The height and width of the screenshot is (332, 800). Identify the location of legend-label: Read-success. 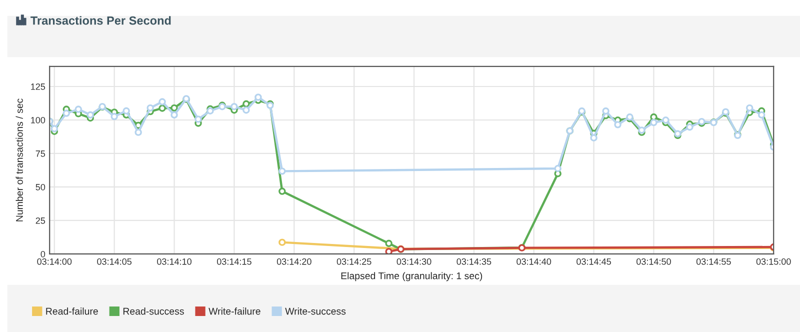
(153, 311).